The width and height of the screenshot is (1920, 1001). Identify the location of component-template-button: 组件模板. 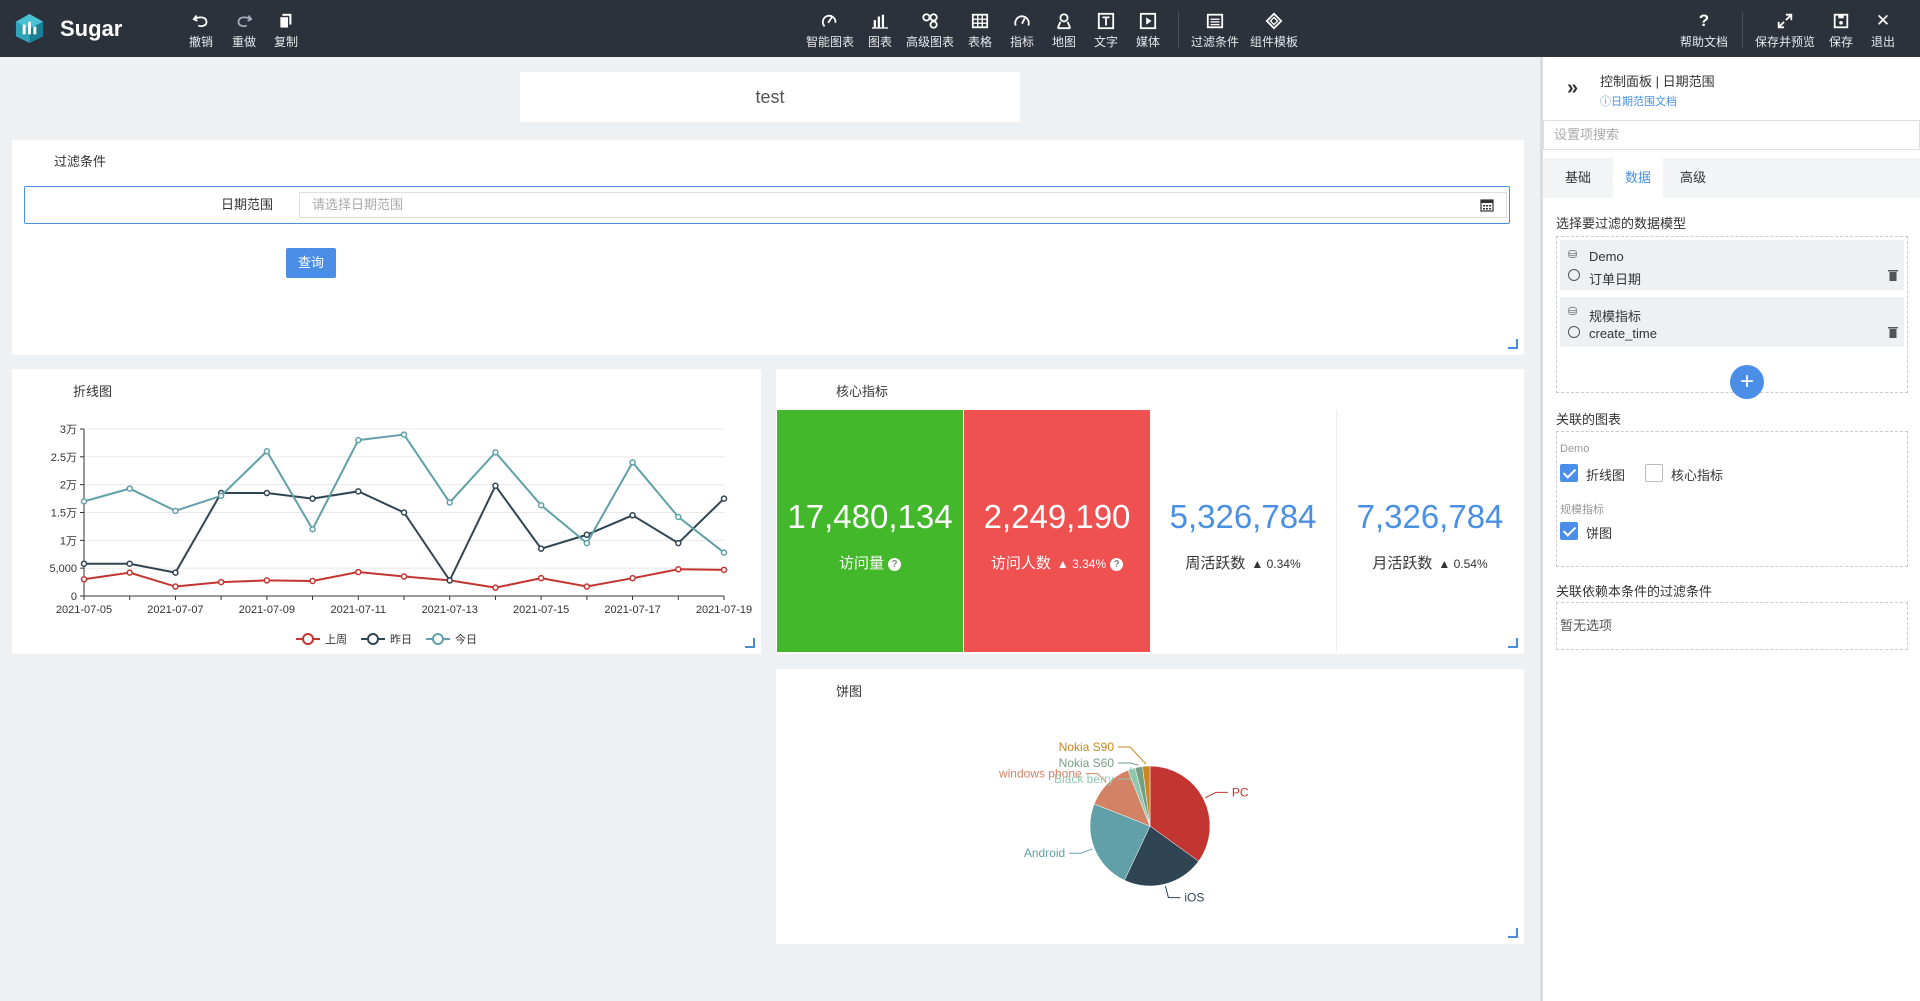
(1274, 31).